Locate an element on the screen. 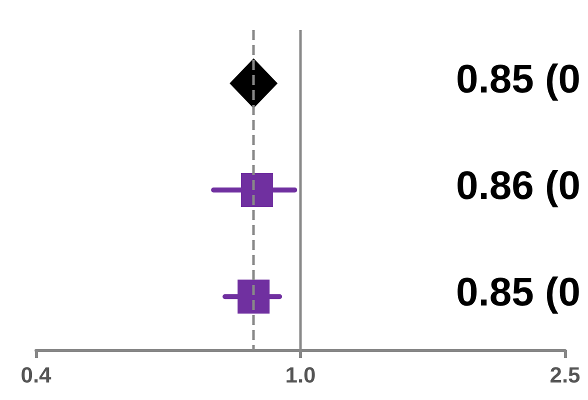  x-tick-label: 2.5 is located at coordinates (565, 375).